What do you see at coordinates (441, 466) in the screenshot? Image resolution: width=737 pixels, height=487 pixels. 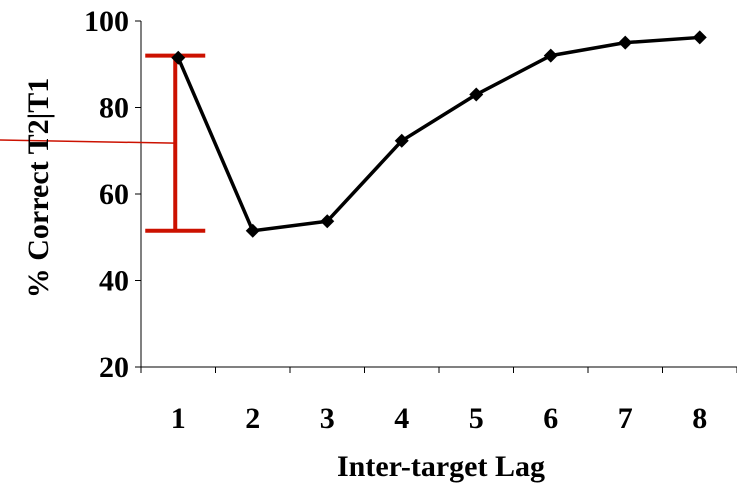 I see `x-axis-title: Inter-target Lag` at bounding box center [441, 466].